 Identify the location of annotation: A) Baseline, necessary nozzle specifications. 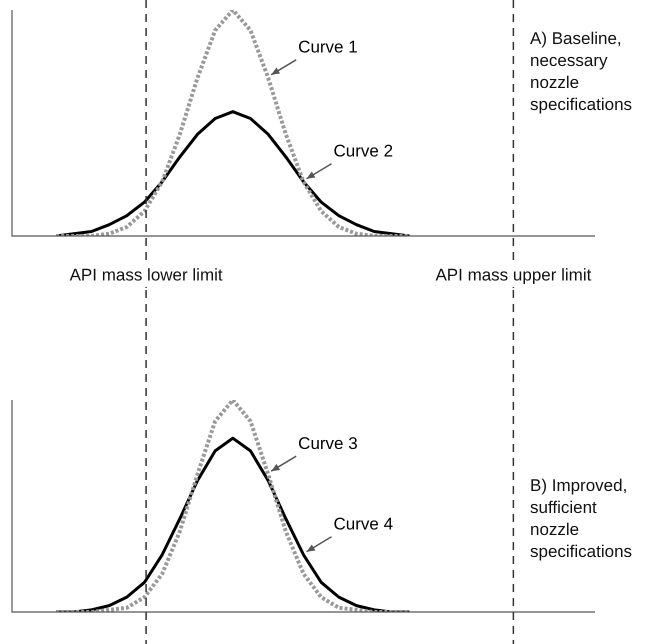
(582, 72).